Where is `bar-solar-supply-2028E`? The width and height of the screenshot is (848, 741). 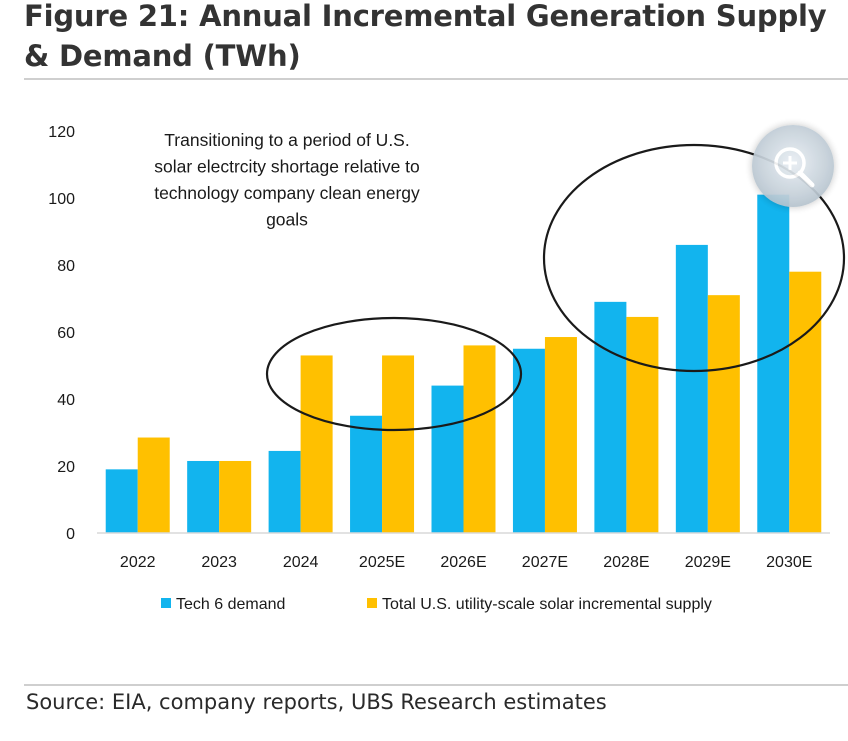 bar-solar-supply-2028E is located at coordinates (642, 424).